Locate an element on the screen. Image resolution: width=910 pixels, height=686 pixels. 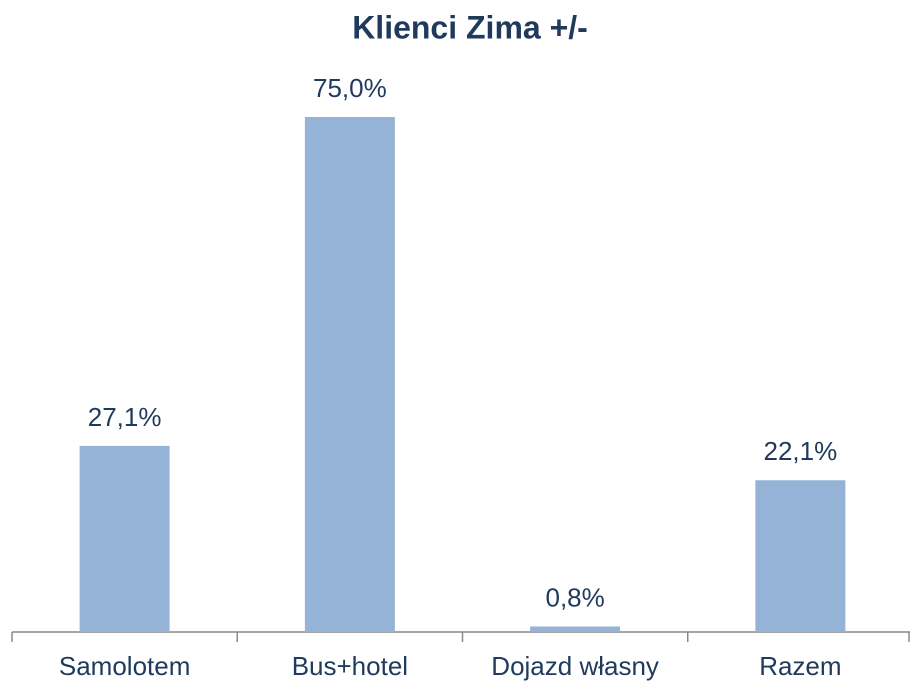
x-tick-label: Dojazd własny is located at coordinates (575, 666).